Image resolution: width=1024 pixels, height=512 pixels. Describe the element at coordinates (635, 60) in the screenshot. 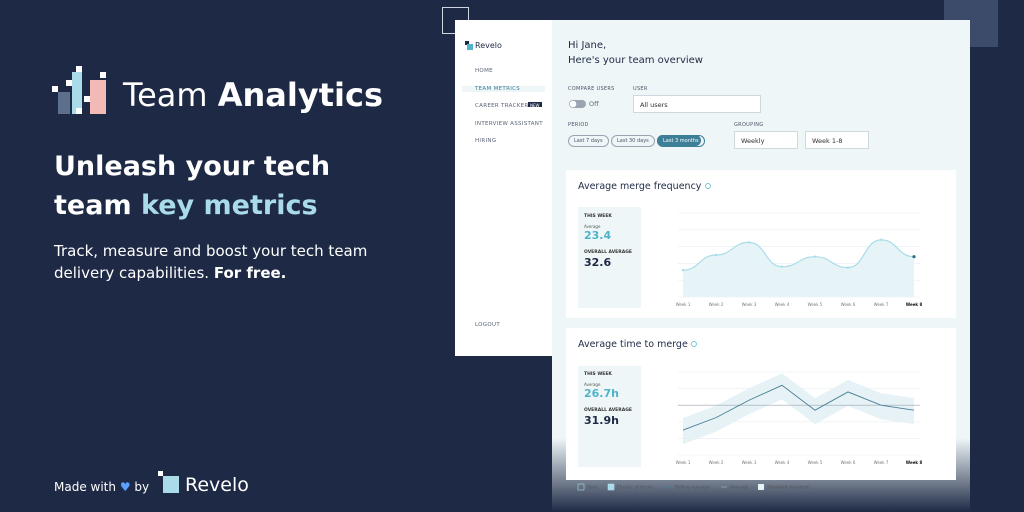

I see `subtitle: Here's your team overview` at that location.